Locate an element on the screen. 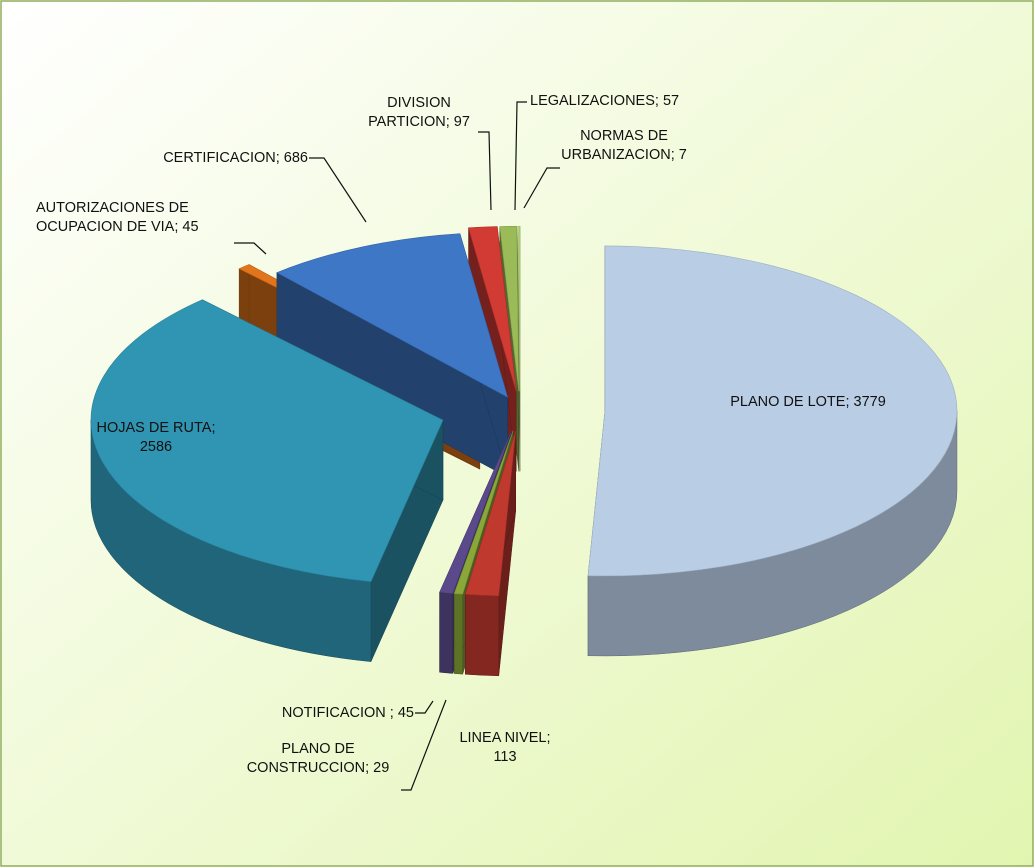 This screenshot has height=868, width=1035. label-name: PLANO DE LOTE is located at coordinates (788, 402).